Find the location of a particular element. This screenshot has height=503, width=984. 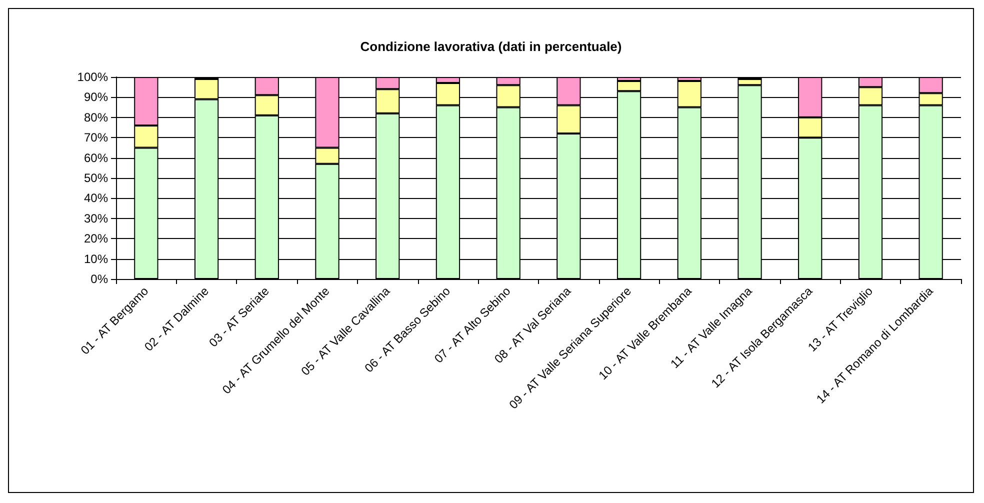

y-tick-label: 40% is located at coordinates (96, 198).